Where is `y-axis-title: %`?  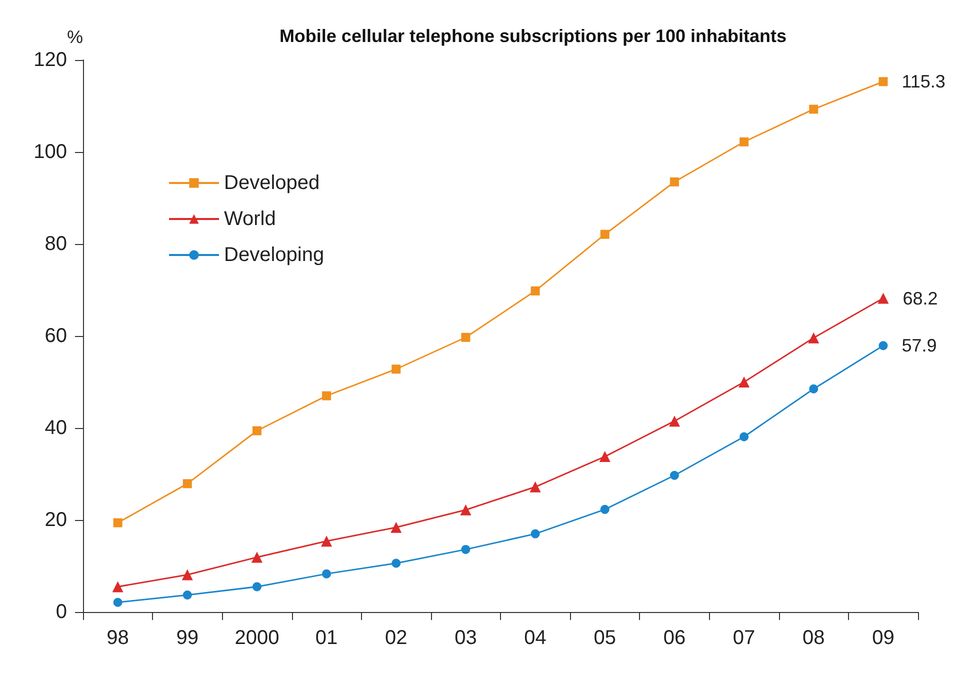 y-axis-title: % is located at coordinates (74, 37).